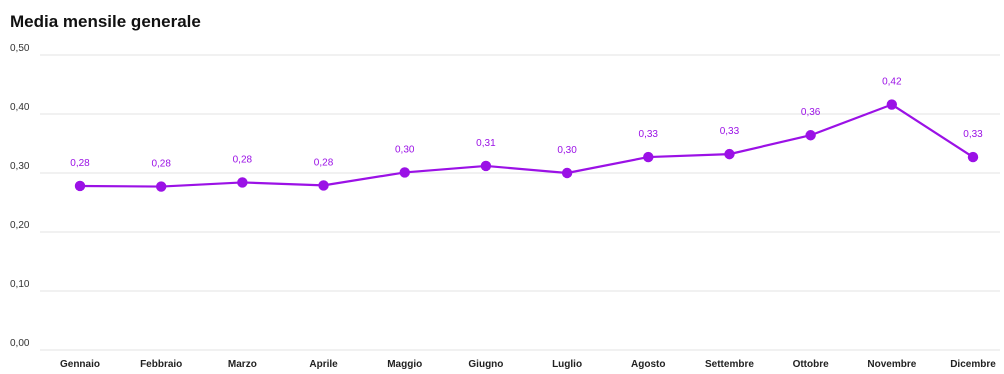  What do you see at coordinates (648, 364) in the screenshot?
I see `x-tick-label: Agosto` at bounding box center [648, 364].